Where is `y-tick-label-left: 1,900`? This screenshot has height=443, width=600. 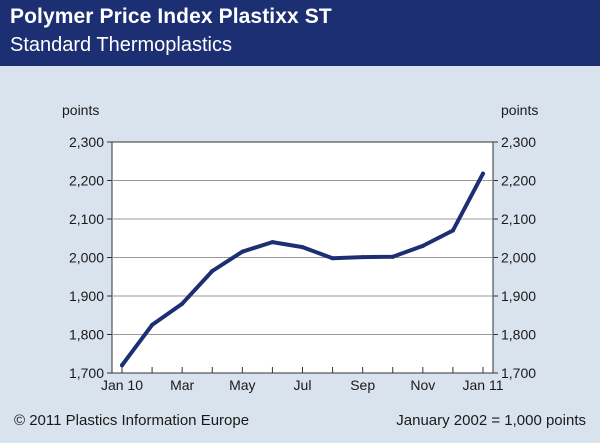
y-tick-label-left: 1,900 is located at coordinates (86, 296).